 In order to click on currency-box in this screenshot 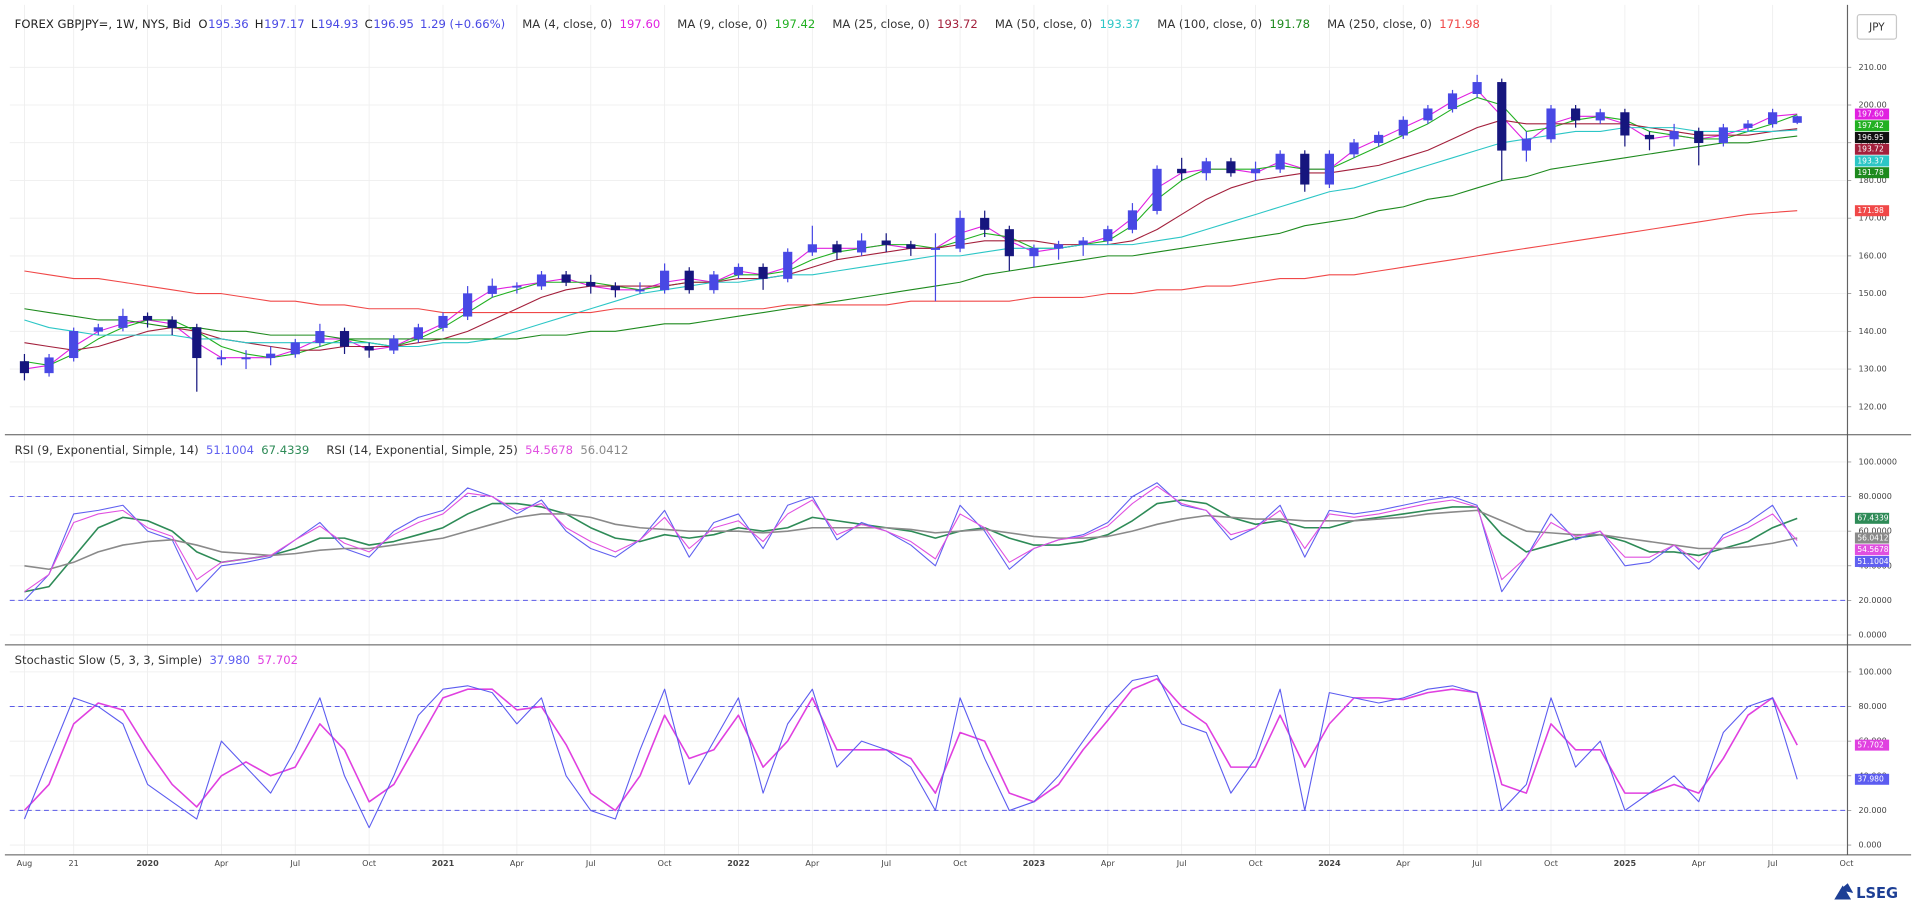, I will do `click(1877, 27)`.